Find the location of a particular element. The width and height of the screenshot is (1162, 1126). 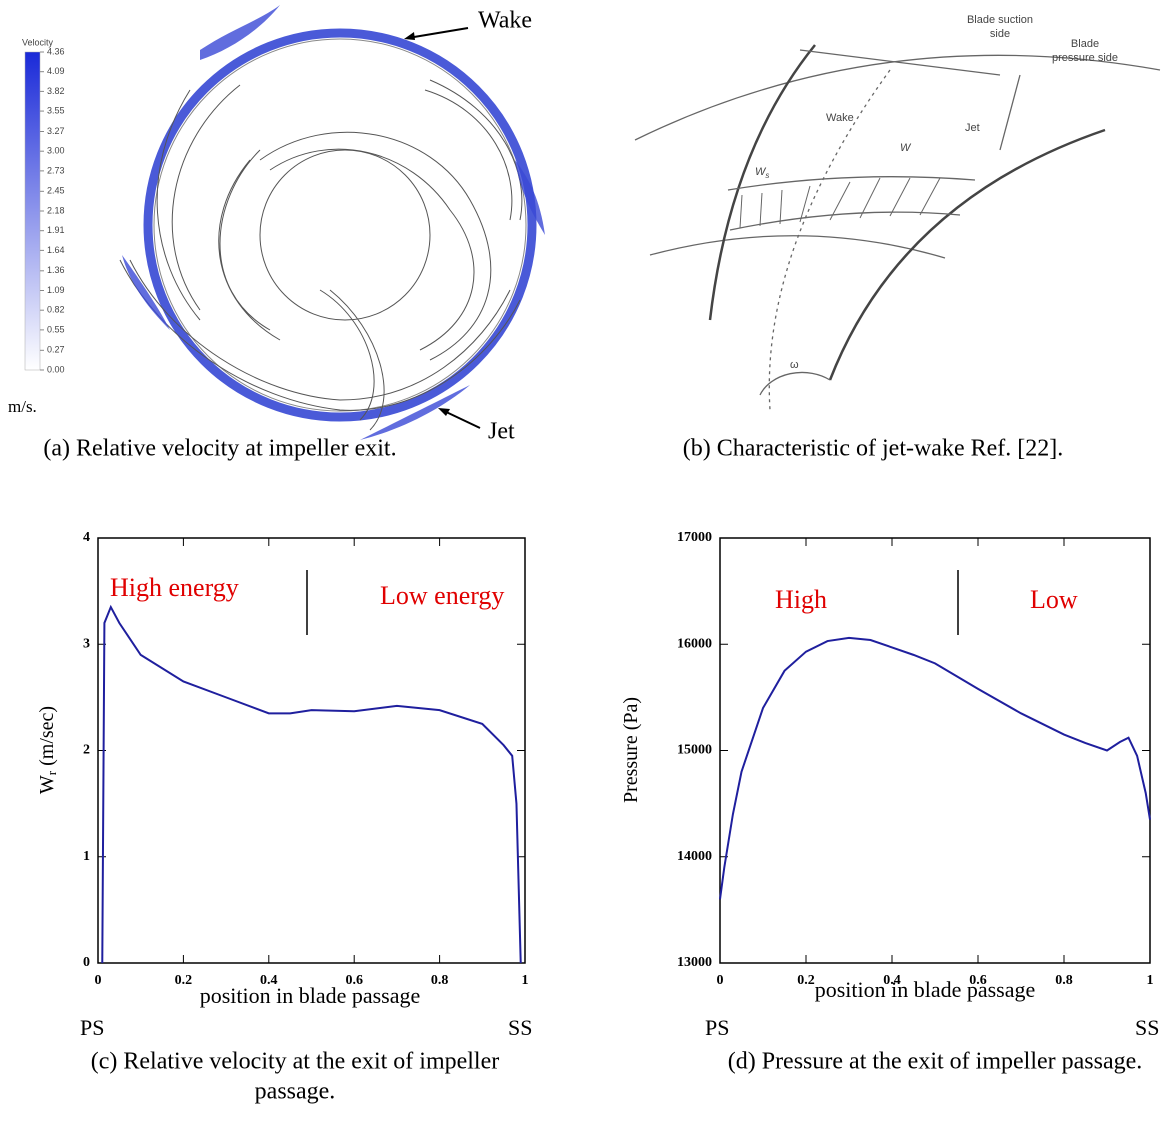

y-tick-label: 13000 is located at coordinates (694, 962).